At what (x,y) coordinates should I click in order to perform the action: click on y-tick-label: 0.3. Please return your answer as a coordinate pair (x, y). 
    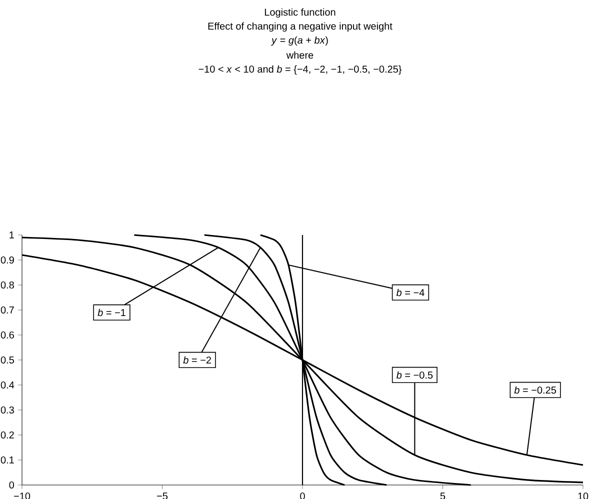
    Looking at the image, I should click on (7, 410).